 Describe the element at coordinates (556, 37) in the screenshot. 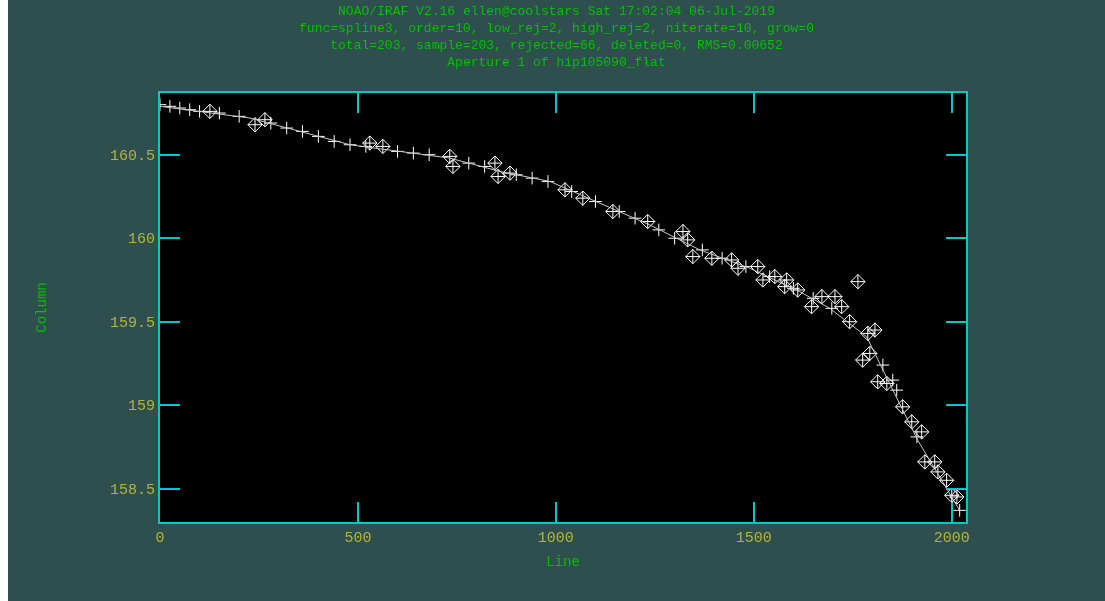

I see `chart-title: NOAO/IRAF V2.16 ellen@coolstars Sat 17:02:04 06-Jul-2019 func=spline3, order=10, low_rej=2, high_rej=2, niterate=10, grow=0 total=203, sample=203, rejected=66, deleted=0, RMS=0.00652 Aperture 1 of hip105090_flat` at that location.